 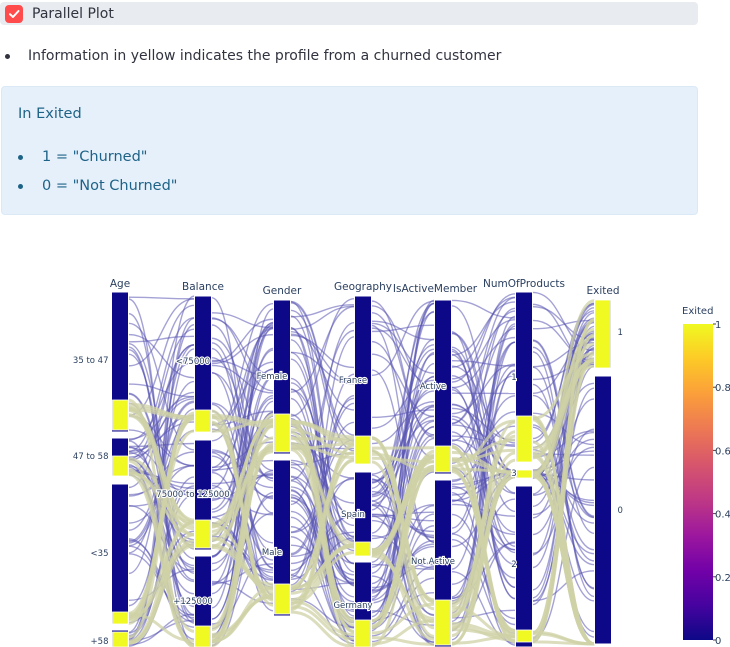 What do you see at coordinates (433, 387) in the screenshot?
I see `category-label: Active` at bounding box center [433, 387].